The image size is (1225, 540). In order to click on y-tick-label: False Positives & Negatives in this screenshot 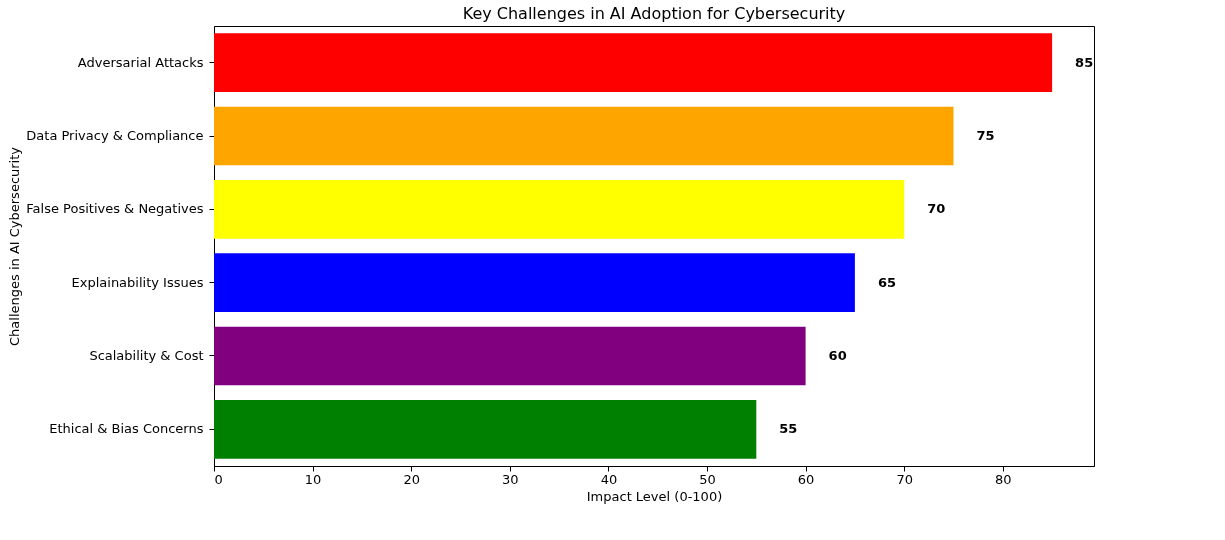, I will do `click(115, 209)`.